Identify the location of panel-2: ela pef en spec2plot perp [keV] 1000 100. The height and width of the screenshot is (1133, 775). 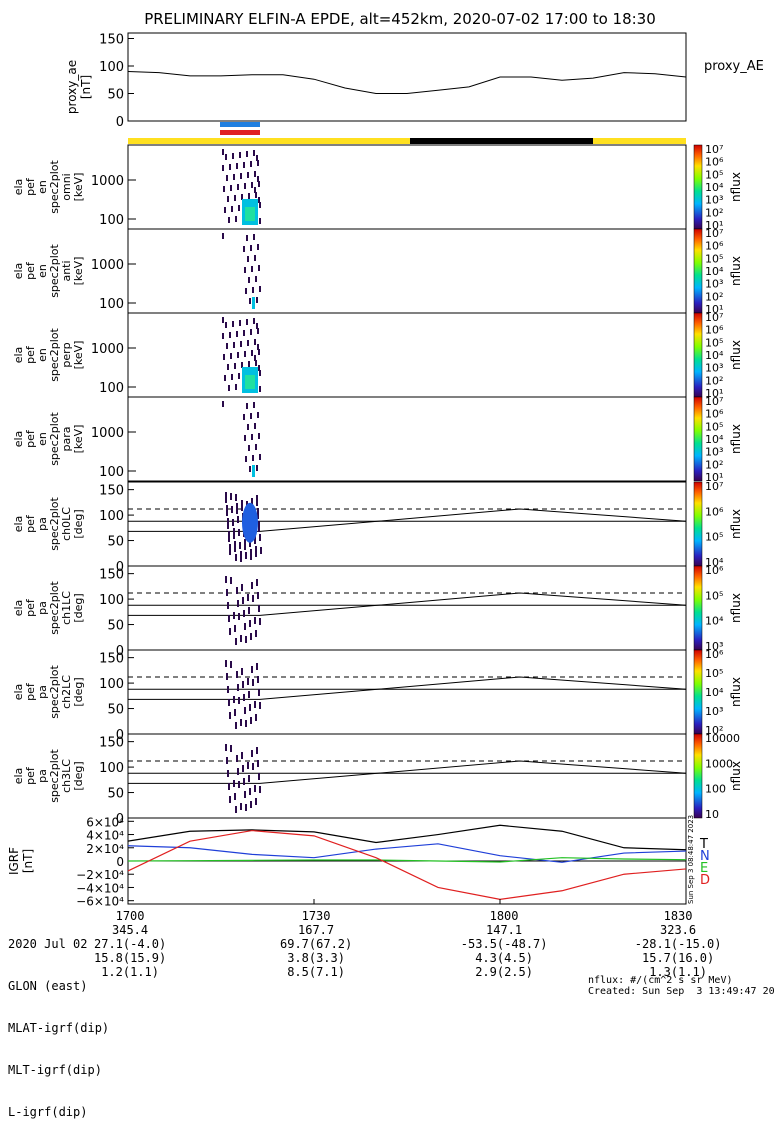
(349, 355).